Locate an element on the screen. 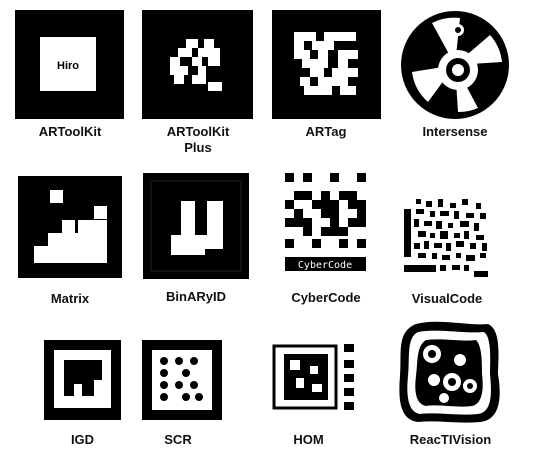 This screenshot has width=533, height=452. artag-marker is located at coordinates (326, 64).